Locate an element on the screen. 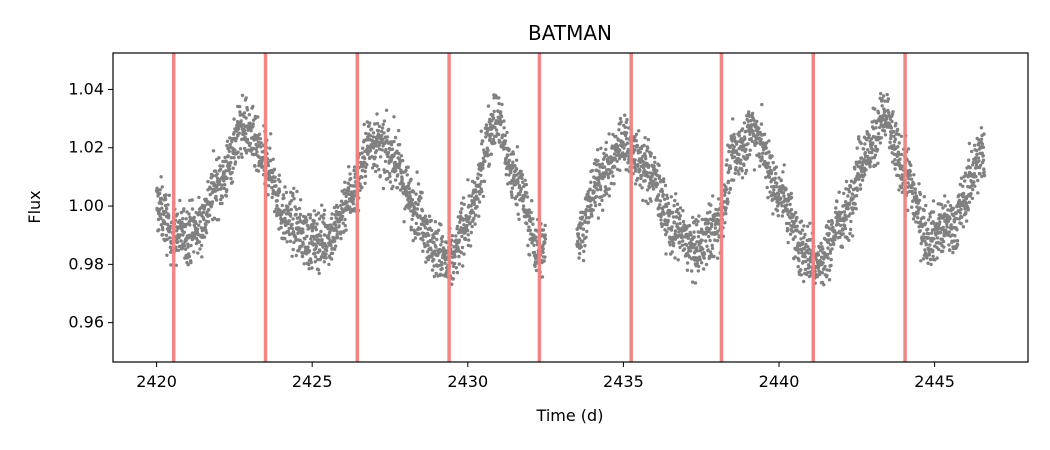 The height and width of the screenshot is (450, 1050). y-tick-label: 1.00 is located at coordinates (86, 205).